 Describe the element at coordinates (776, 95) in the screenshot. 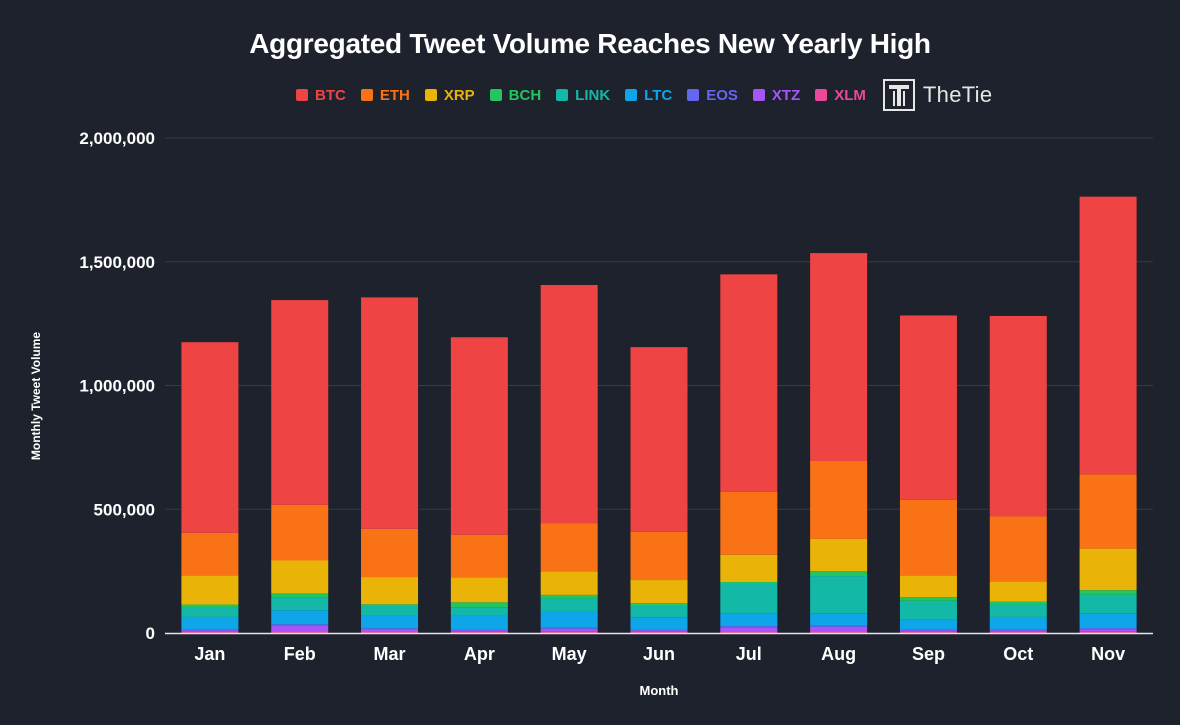

I see `legend-item-xtz: XTZ` at that location.